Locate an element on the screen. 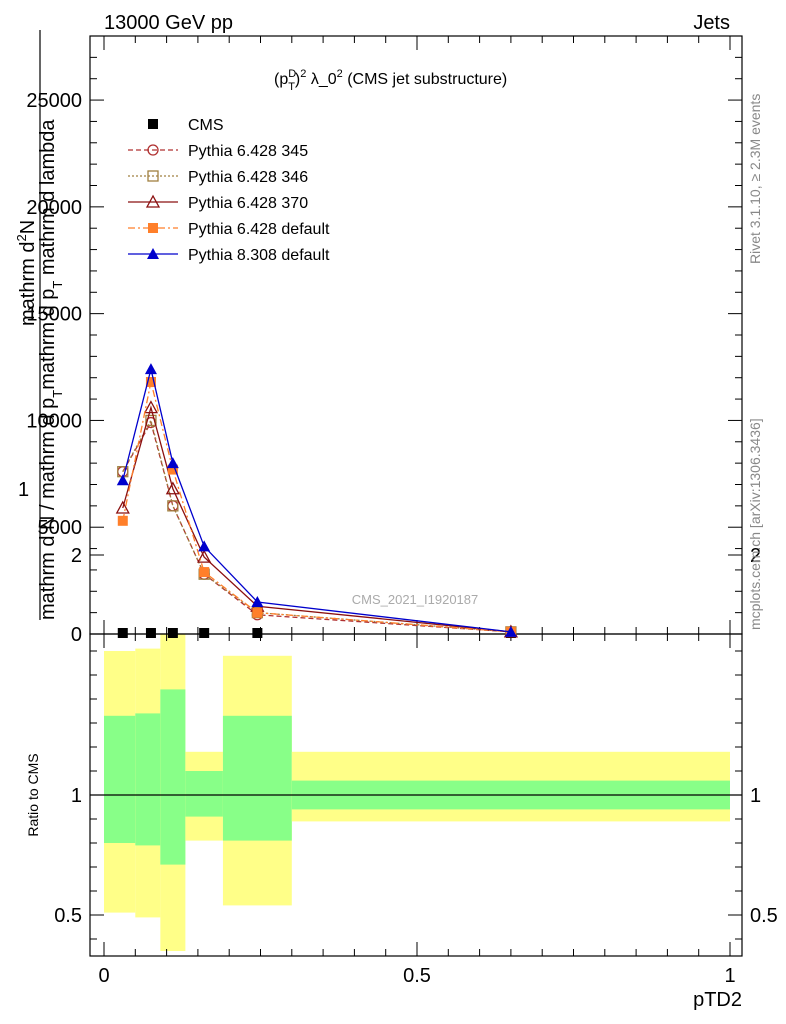  ratio-y-label: Ratio to CMS is located at coordinates (33, 794).